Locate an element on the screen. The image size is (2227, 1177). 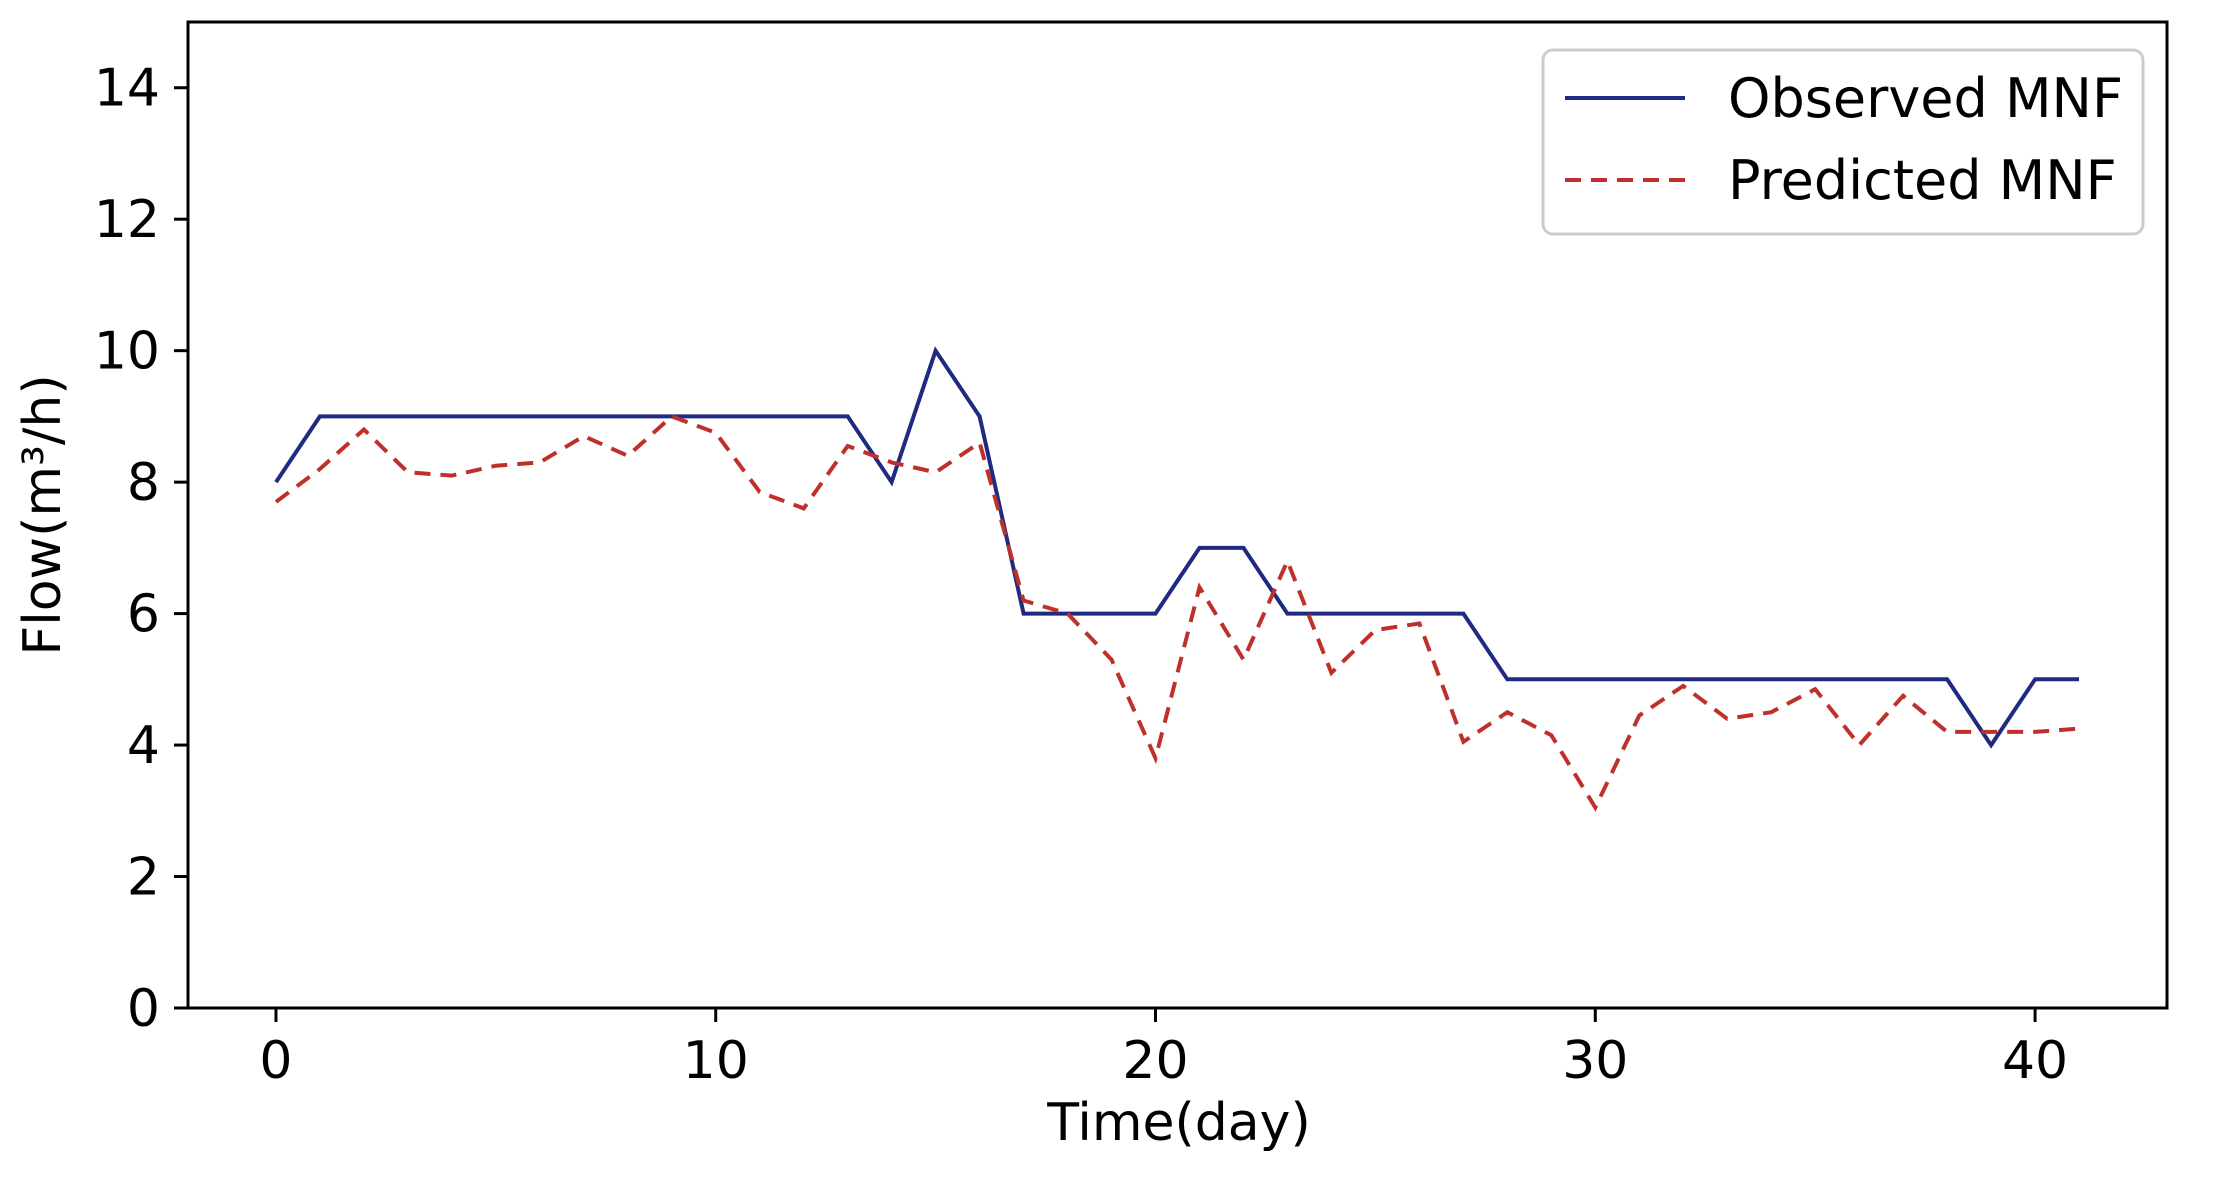
y-tick-label: 0 is located at coordinates (143, 1009).